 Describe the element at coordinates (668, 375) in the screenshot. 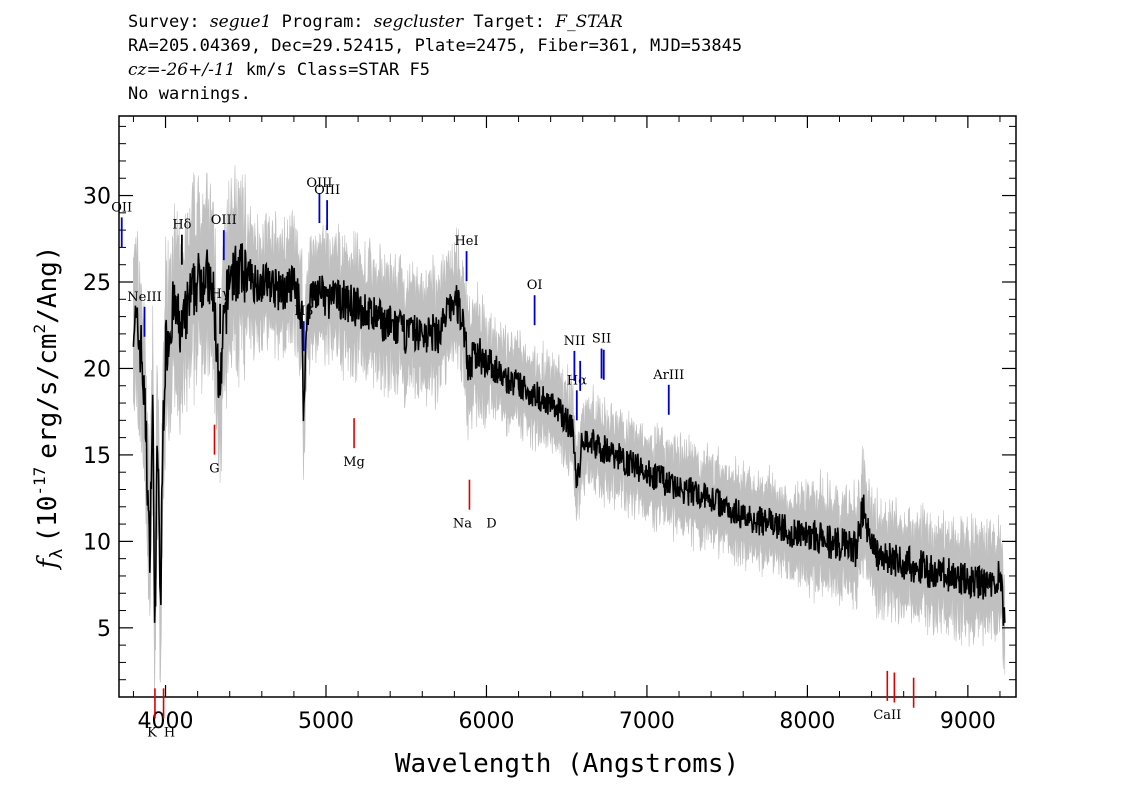

I see `emission-label-ariii: ArIII` at that location.